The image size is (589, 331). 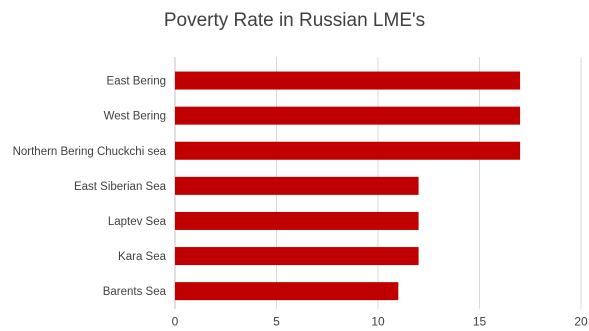 What do you see at coordinates (137, 222) in the screenshot?
I see `category-label-4: Laptev Sea` at bounding box center [137, 222].